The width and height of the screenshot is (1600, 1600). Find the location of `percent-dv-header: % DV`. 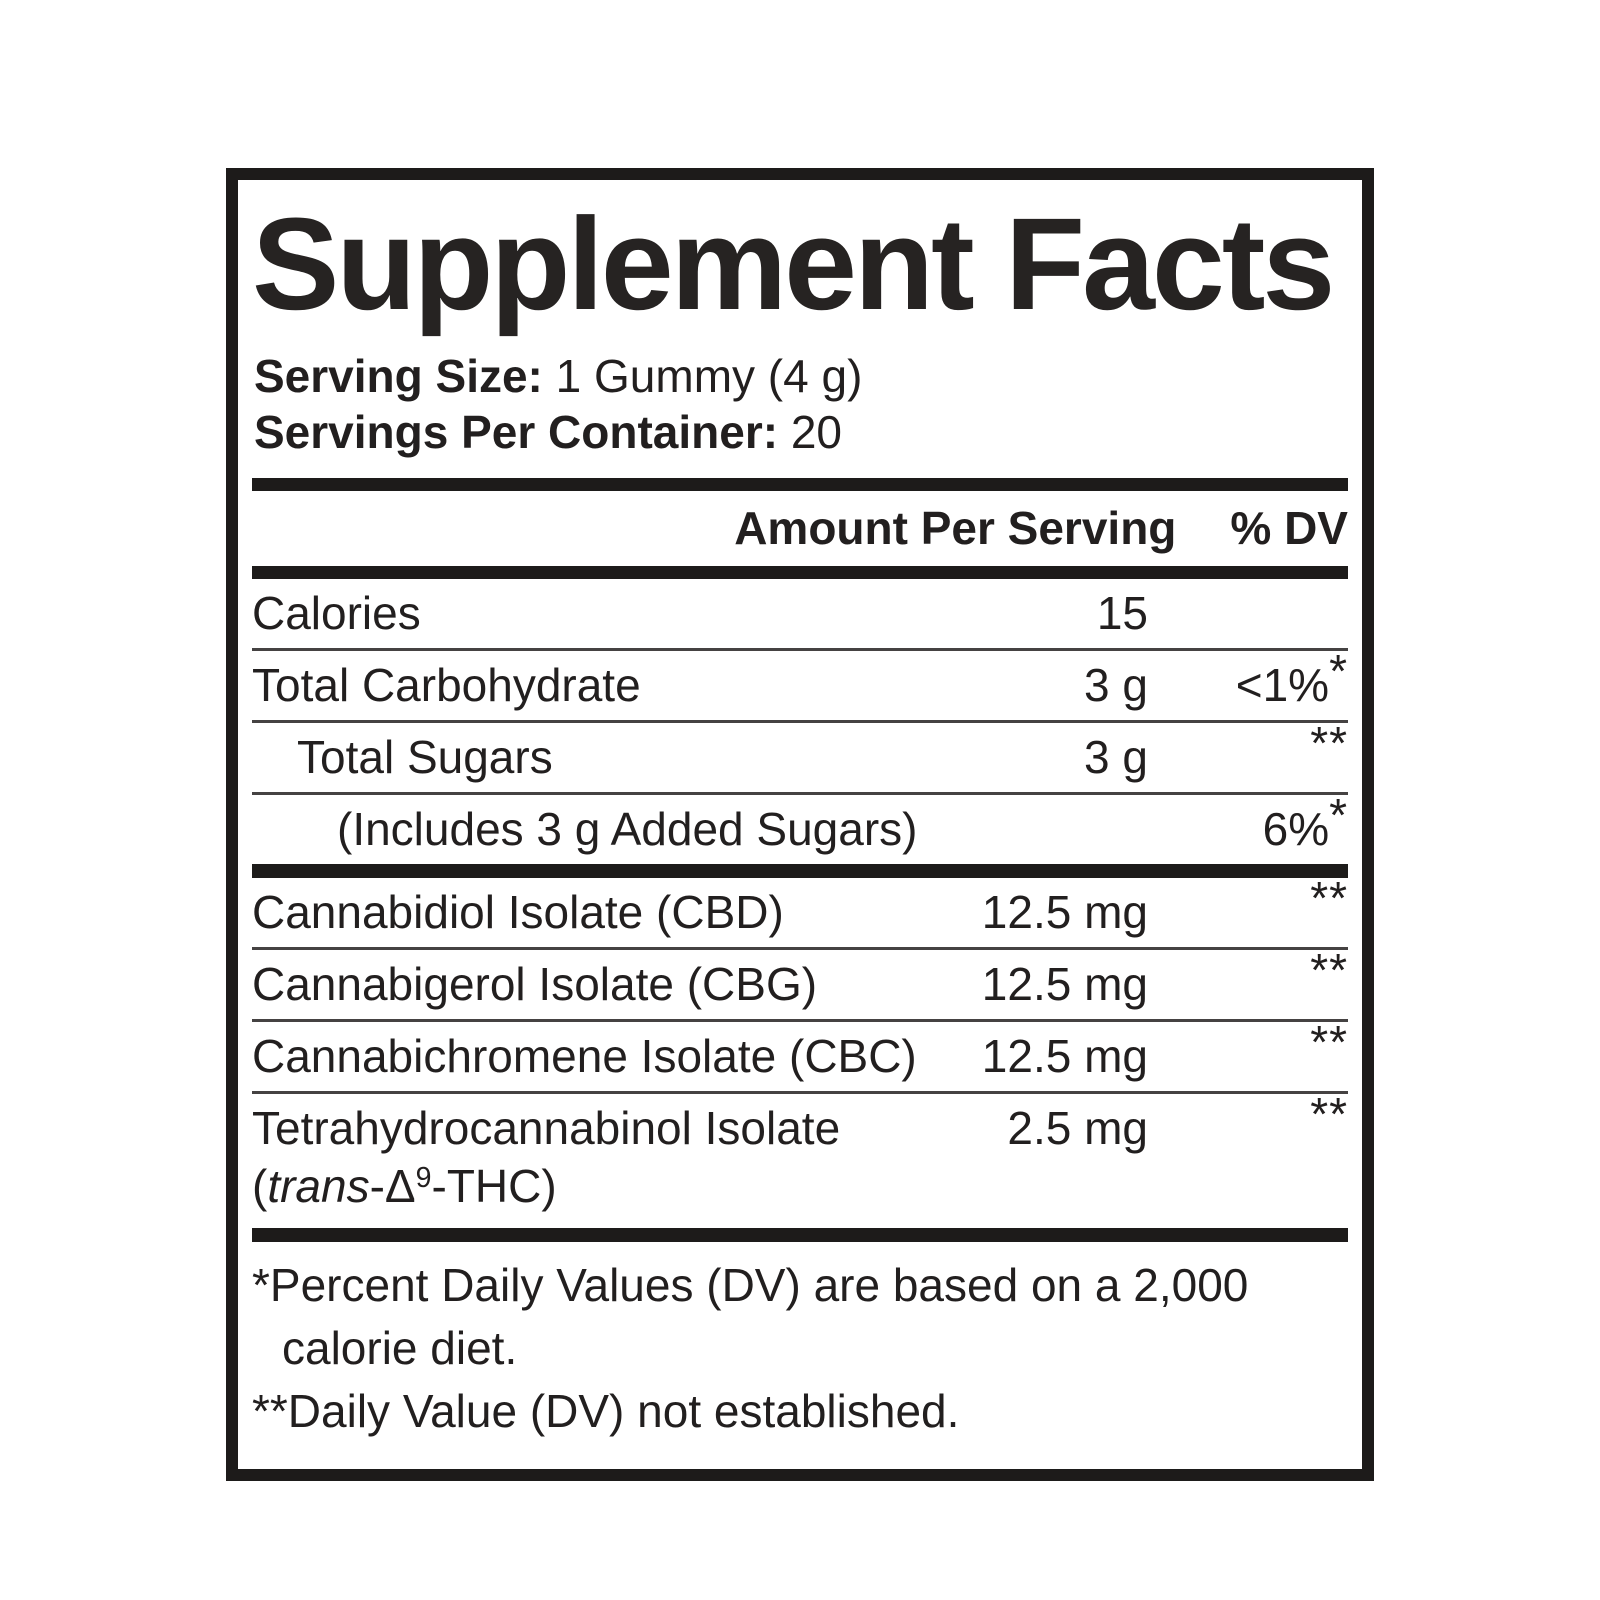

percent-dv-header: % DV is located at coordinates (1289, 528).